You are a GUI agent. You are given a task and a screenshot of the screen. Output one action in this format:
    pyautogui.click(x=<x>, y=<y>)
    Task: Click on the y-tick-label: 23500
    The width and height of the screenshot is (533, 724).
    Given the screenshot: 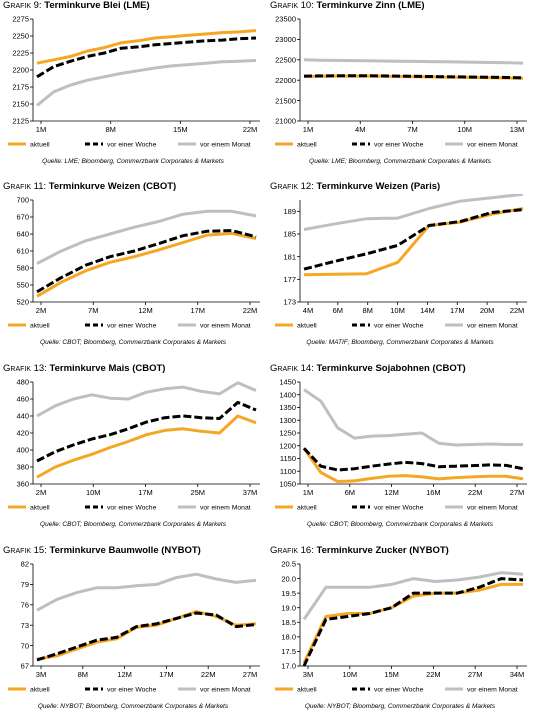 What is the action you would take?
    pyautogui.click(x=285, y=19)
    